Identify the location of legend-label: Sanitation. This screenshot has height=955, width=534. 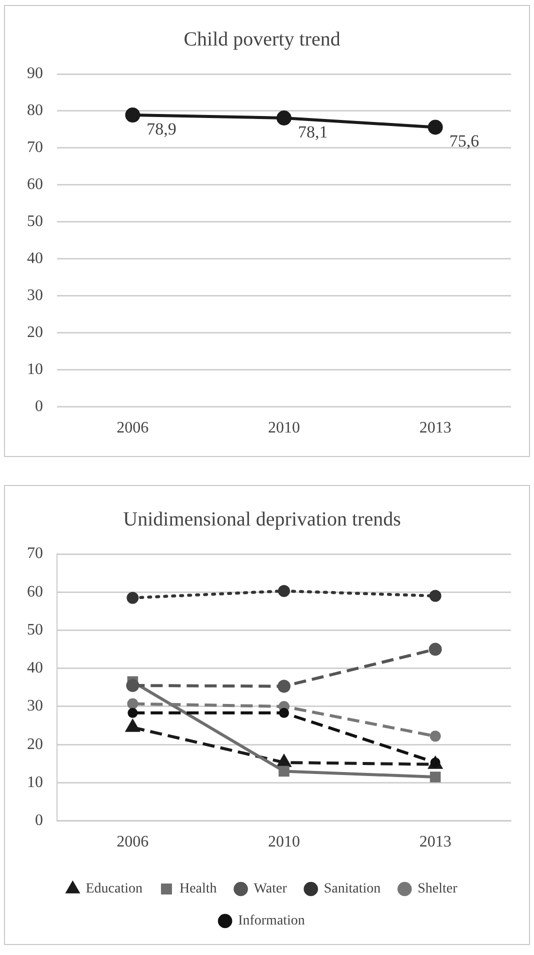
(352, 889).